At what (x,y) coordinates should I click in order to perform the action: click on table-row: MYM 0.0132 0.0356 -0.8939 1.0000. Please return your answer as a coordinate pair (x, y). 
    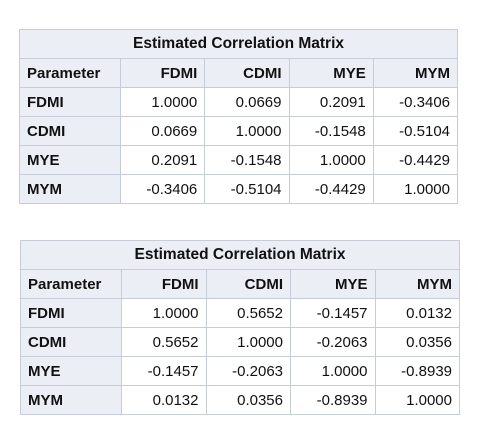
    Looking at the image, I should click on (240, 400).